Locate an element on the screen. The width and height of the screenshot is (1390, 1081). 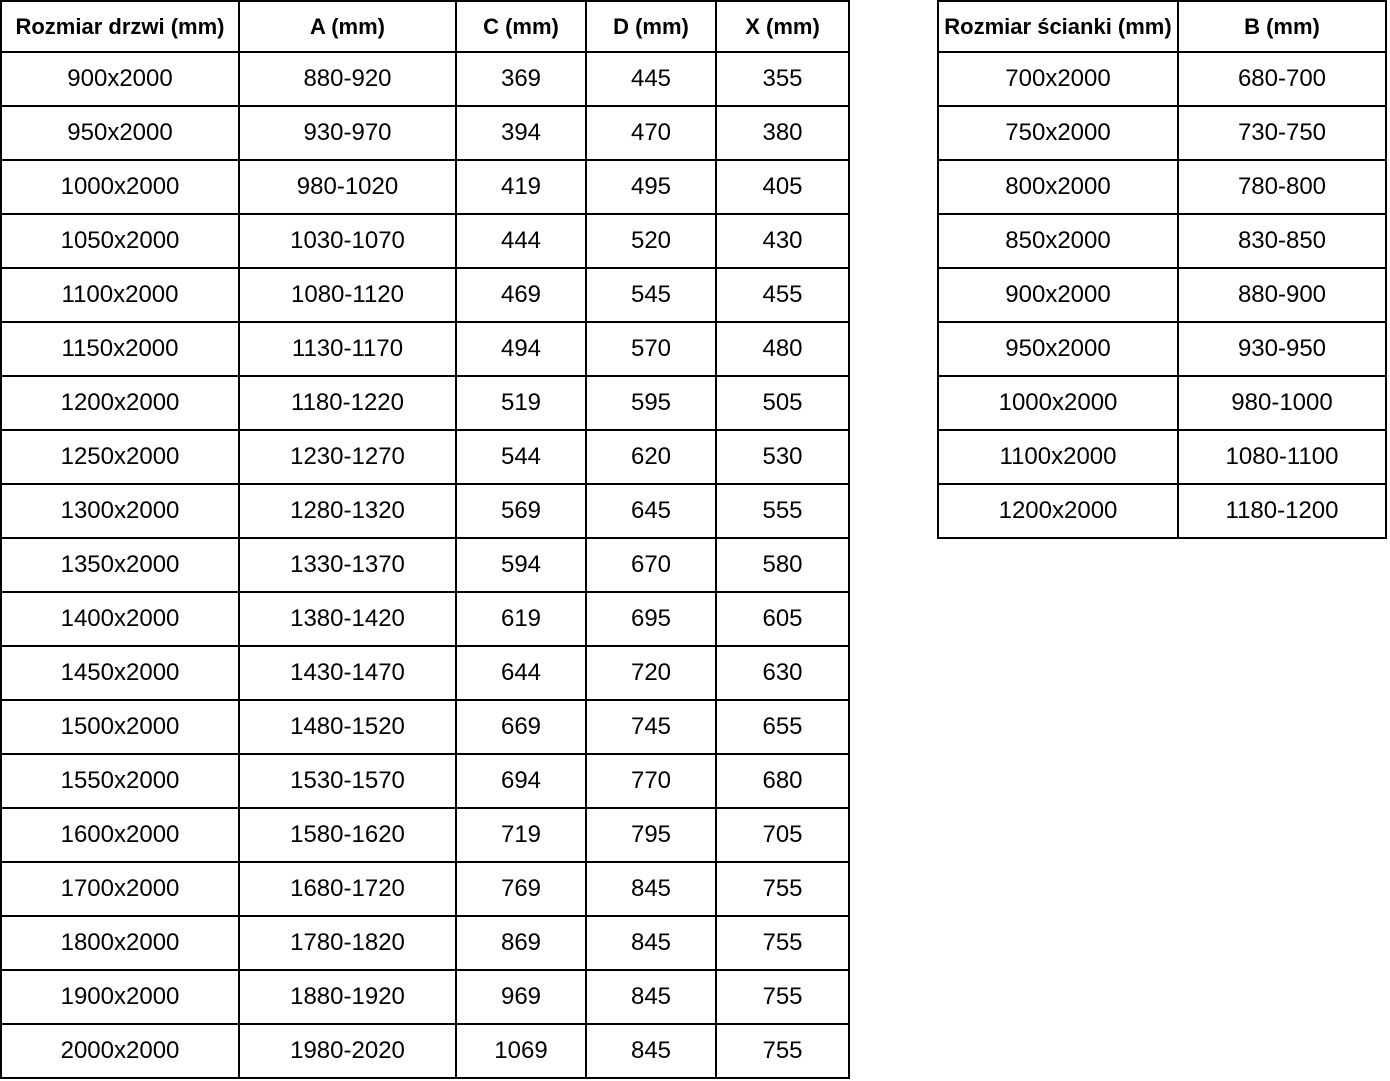
table-cell: 569 is located at coordinates (521, 511).